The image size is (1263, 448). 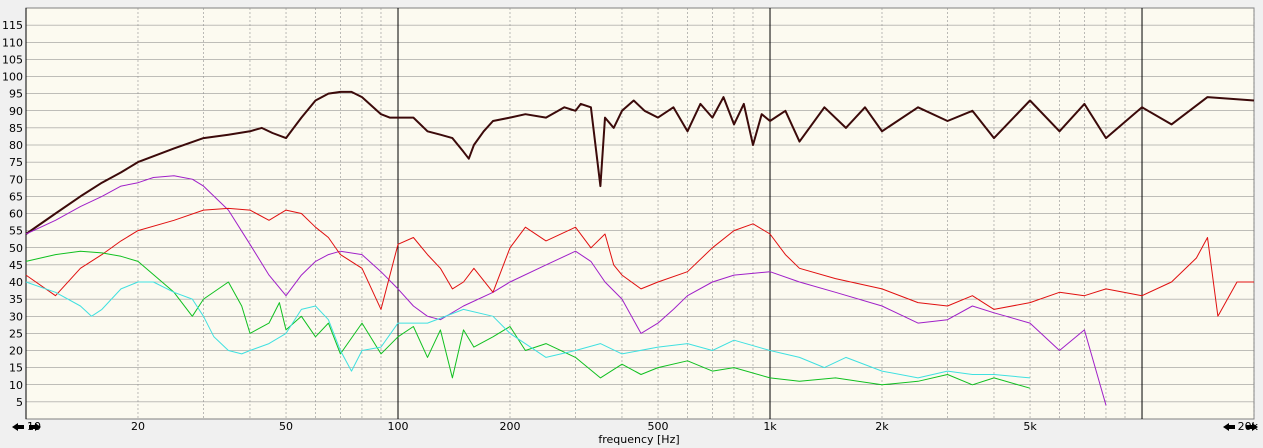 I want to click on x-tick-label: 200, so click(x=509, y=426).